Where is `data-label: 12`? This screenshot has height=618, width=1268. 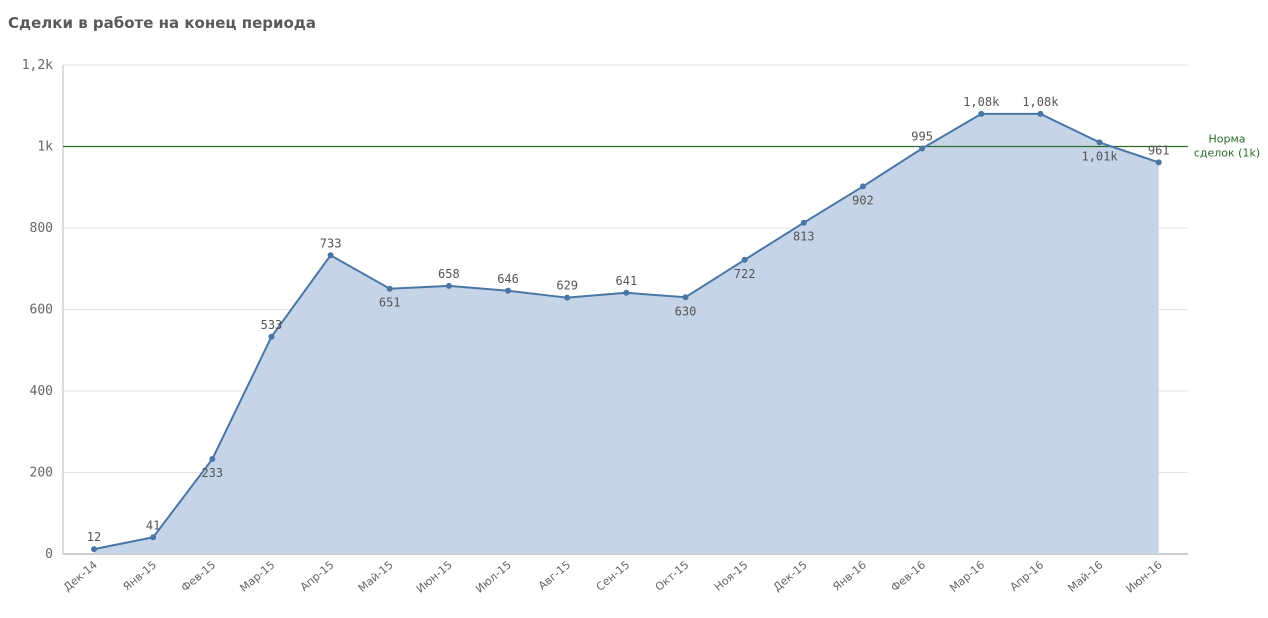 data-label: 12 is located at coordinates (94, 537).